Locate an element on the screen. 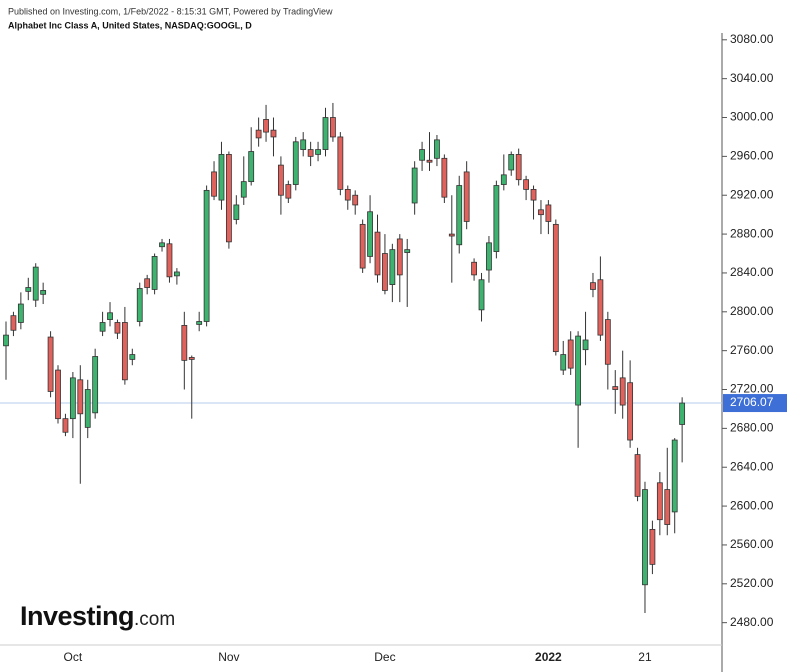 This screenshot has height=672, width=787. y-tick-label: 3080.00 is located at coordinates (752, 39).